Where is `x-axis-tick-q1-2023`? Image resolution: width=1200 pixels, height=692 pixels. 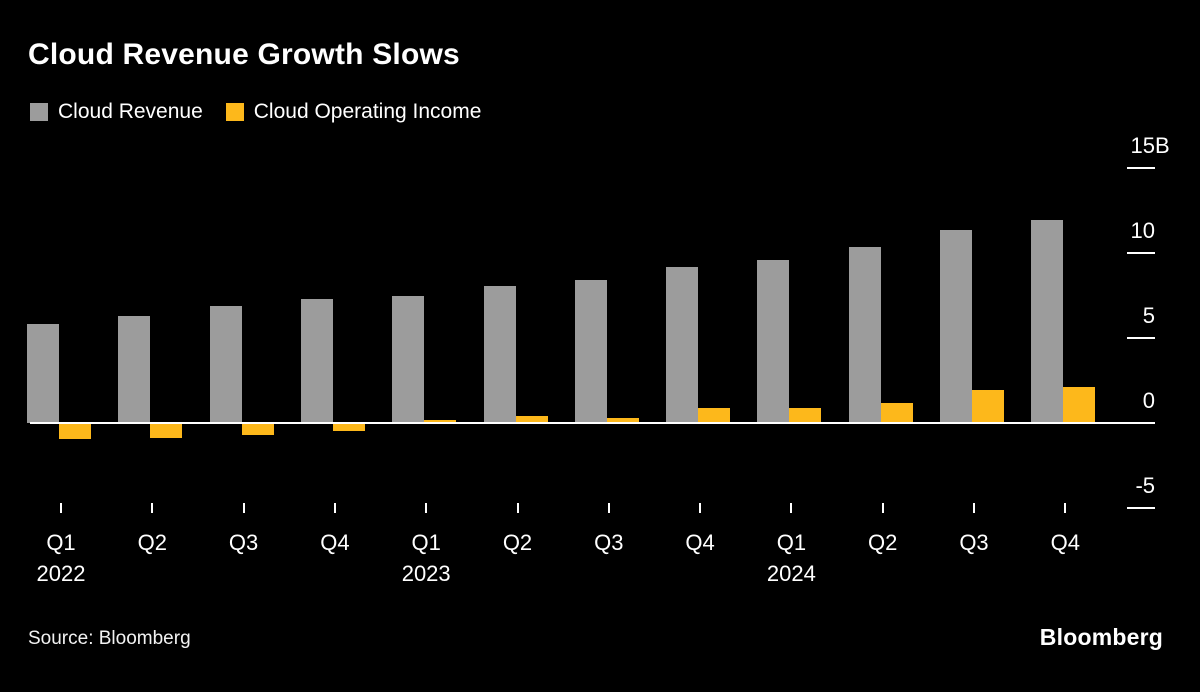 x-axis-tick-q1-2023 is located at coordinates (426, 508).